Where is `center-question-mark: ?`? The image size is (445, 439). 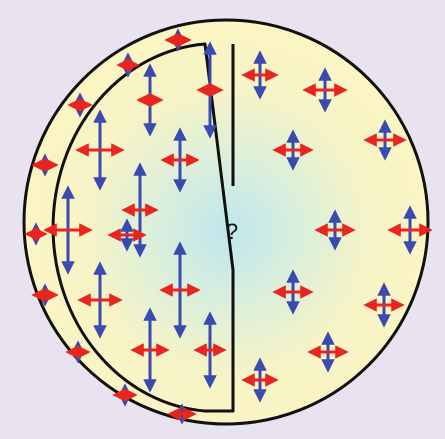
center-question-mark: ? is located at coordinates (232, 231).